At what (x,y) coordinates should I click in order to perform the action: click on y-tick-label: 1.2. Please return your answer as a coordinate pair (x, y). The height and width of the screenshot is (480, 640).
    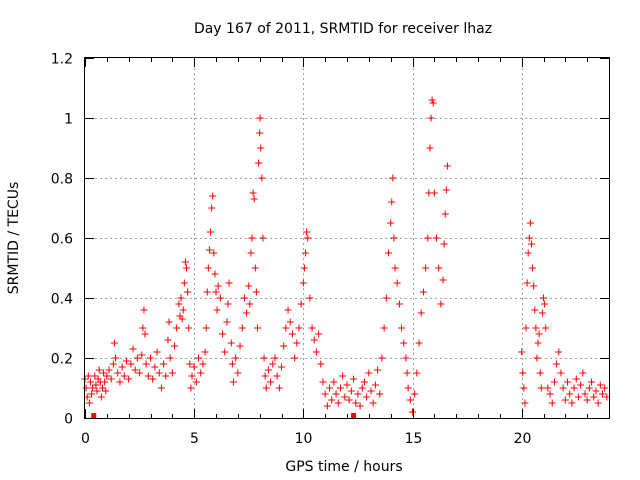
    Looking at the image, I should click on (62, 60).